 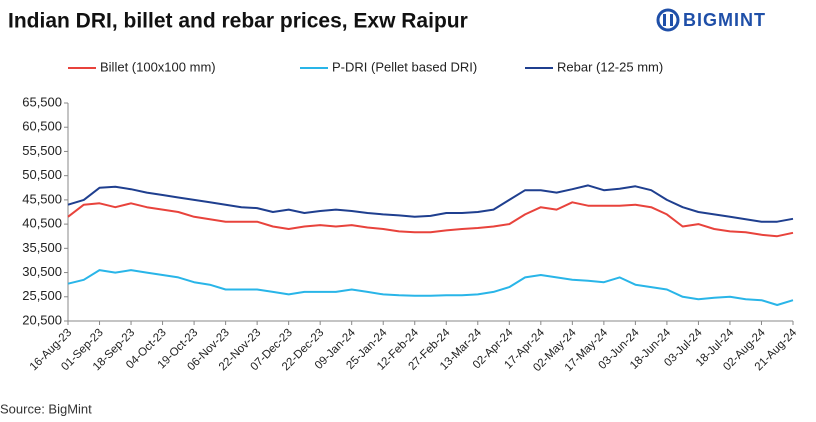 What do you see at coordinates (42, 223) in the screenshot?
I see `y-tick-label: 40,500` at bounding box center [42, 223].